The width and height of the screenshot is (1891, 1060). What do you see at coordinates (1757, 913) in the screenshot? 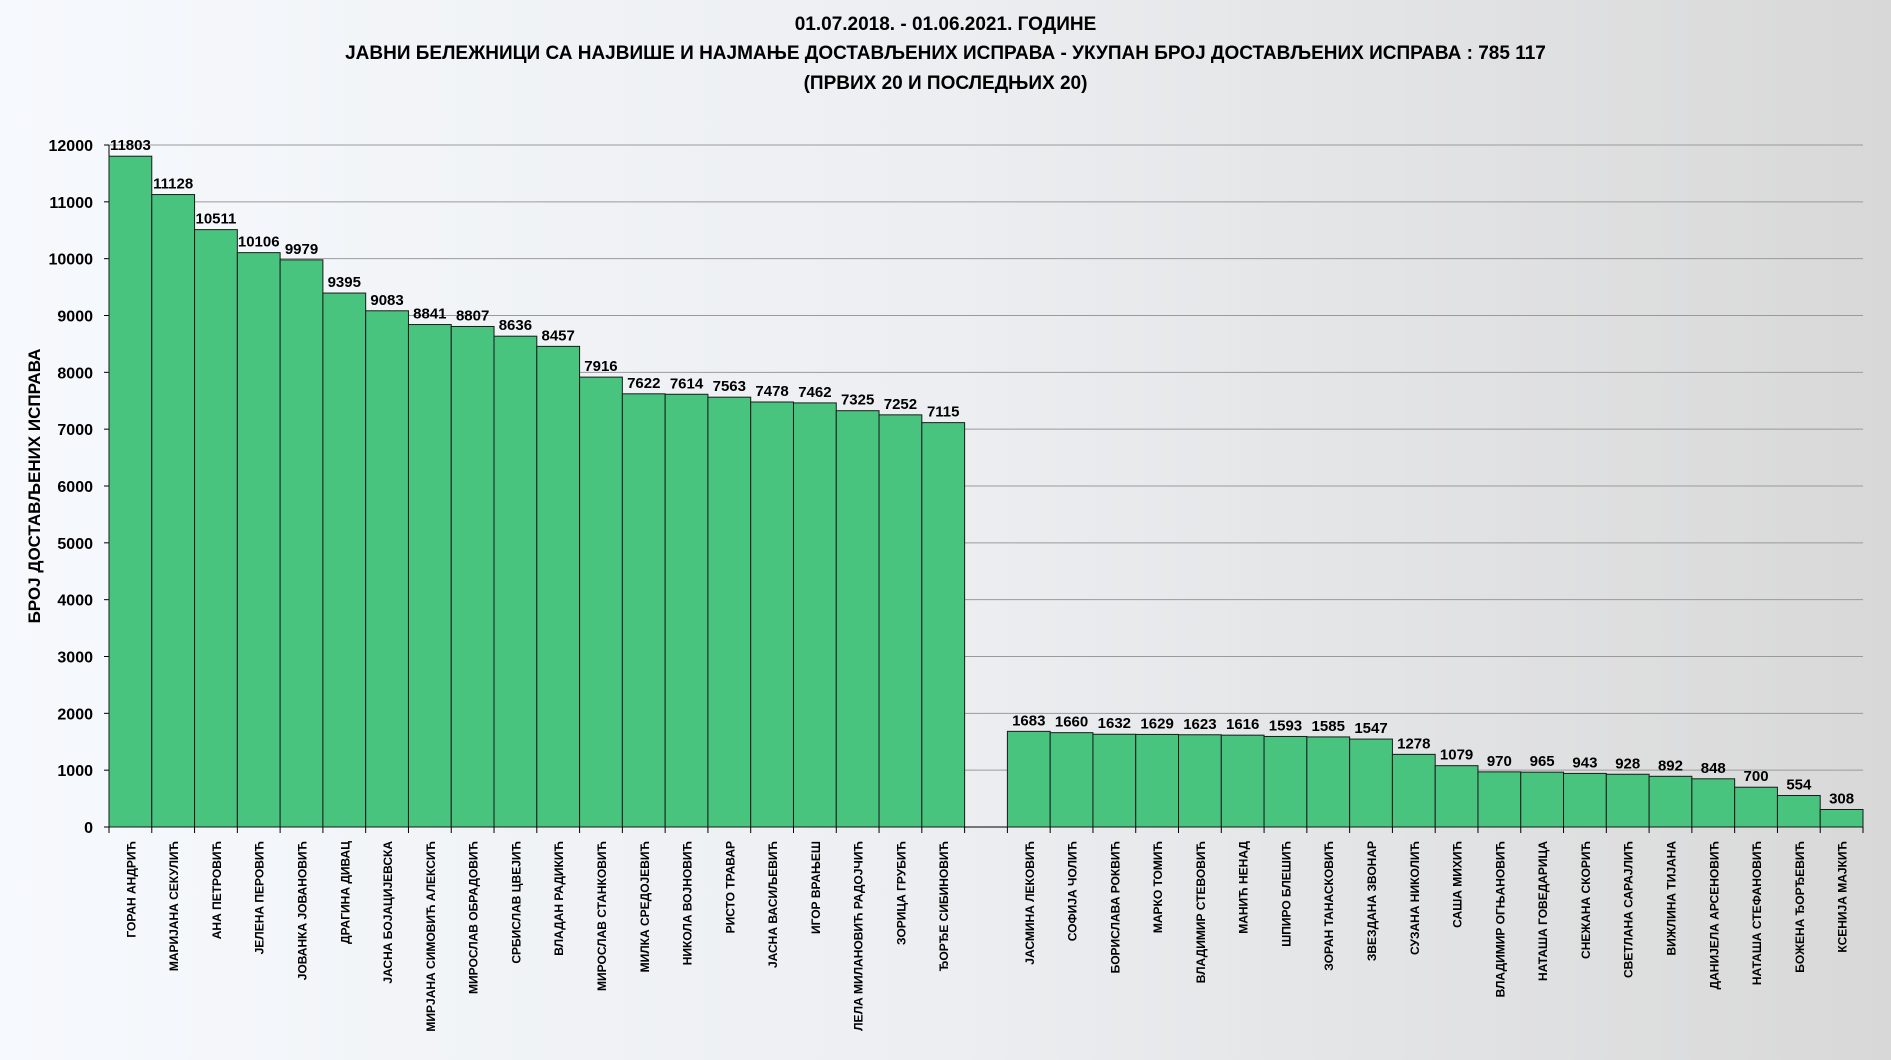
I see `x-tick-label: НАТАША СТЕФАНОВИЋ` at bounding box center [1757, 913].